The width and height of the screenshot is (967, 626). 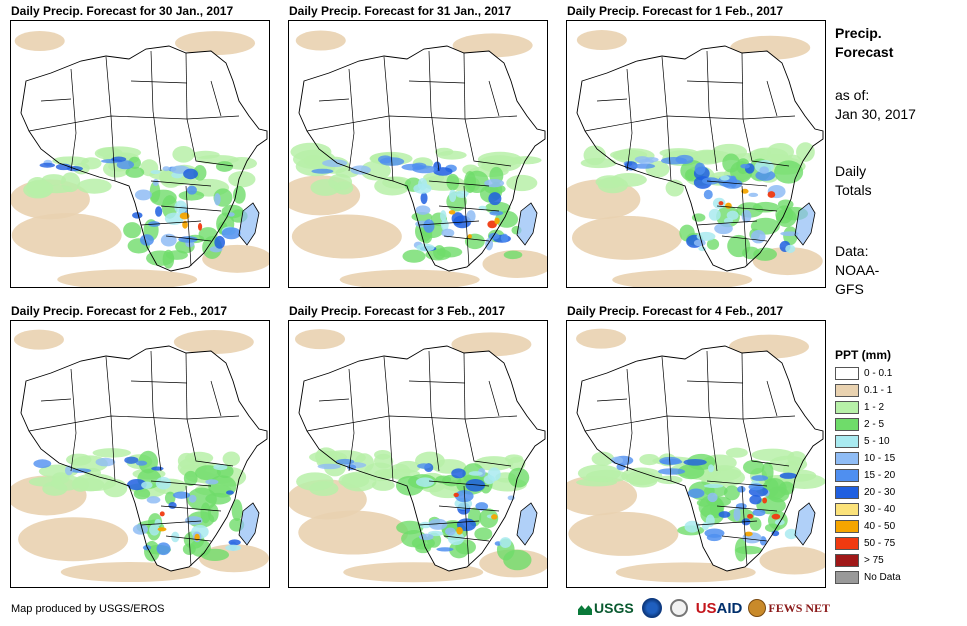 What do you see at coordinates (863, 373) in the screenshot?
I see `legend-item: 0 - 0.1` at bounding box center [863, 373].